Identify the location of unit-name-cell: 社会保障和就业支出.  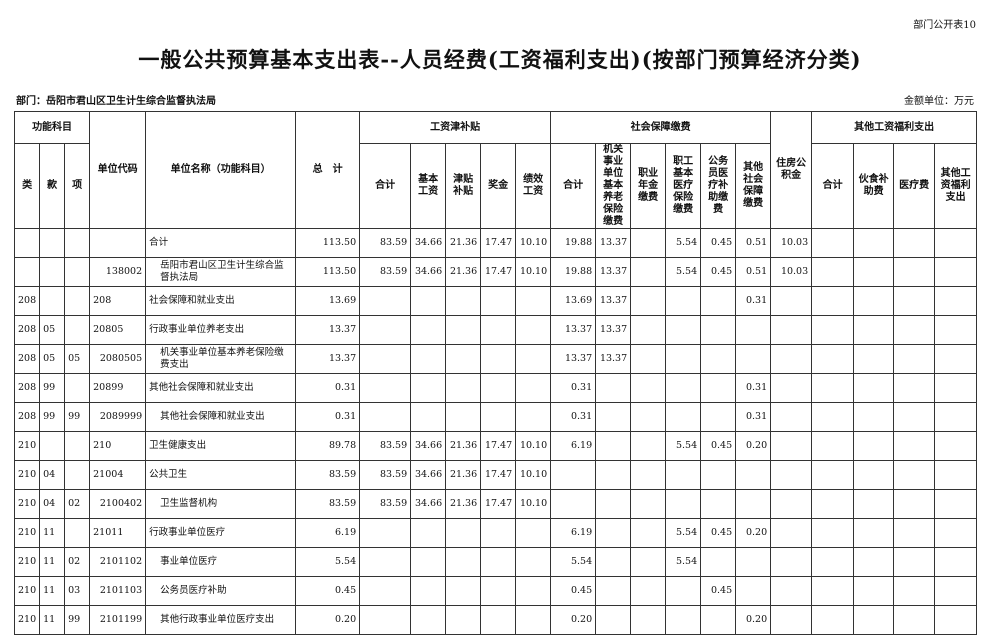
(221, 301).